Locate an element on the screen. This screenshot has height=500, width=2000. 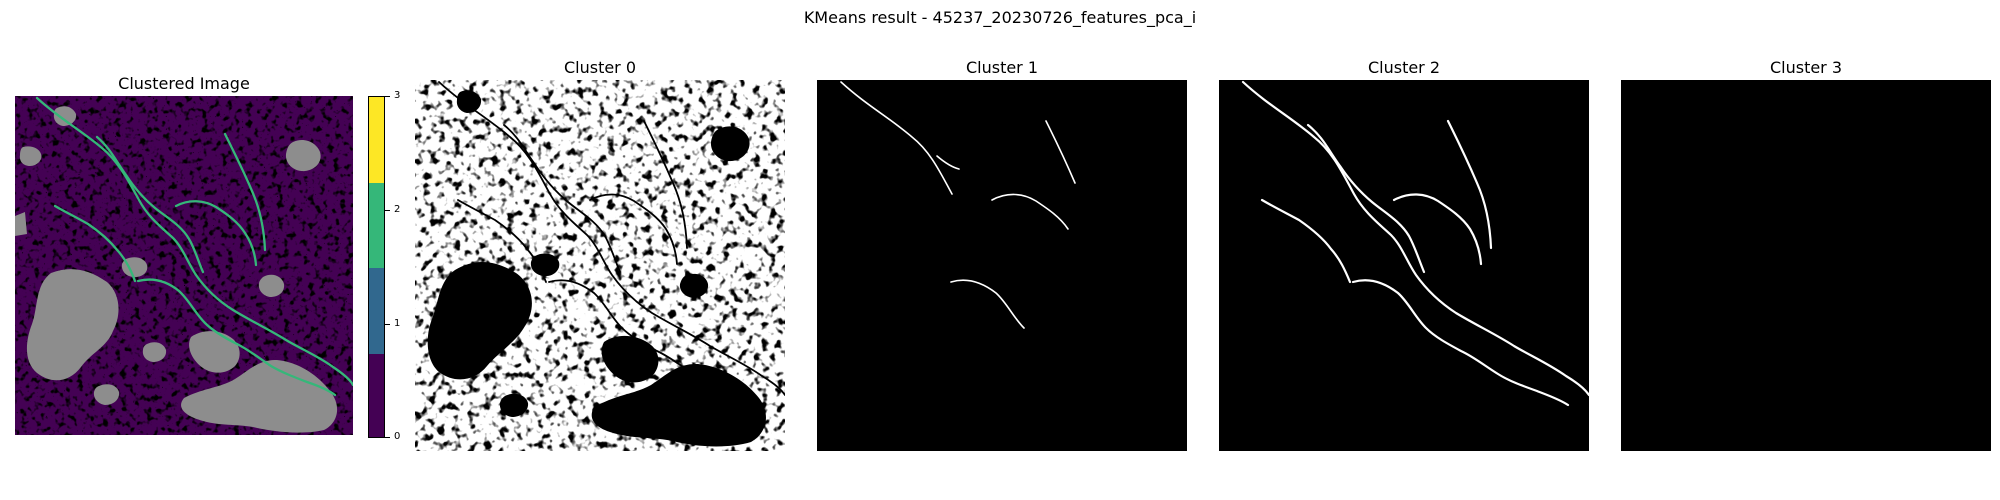
cluster-1-title: Cluster 1 is located at coordinates (1002, 67).